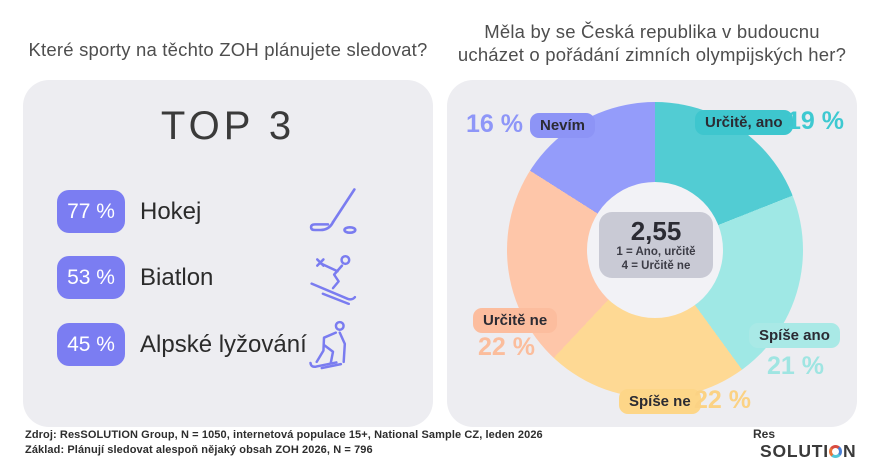 This screenshot has height=470, width=880. Describe the element at coordinates (815, 121) in the screenshot. I see `segment-pct-urcite-ano: 19 %` at that location.